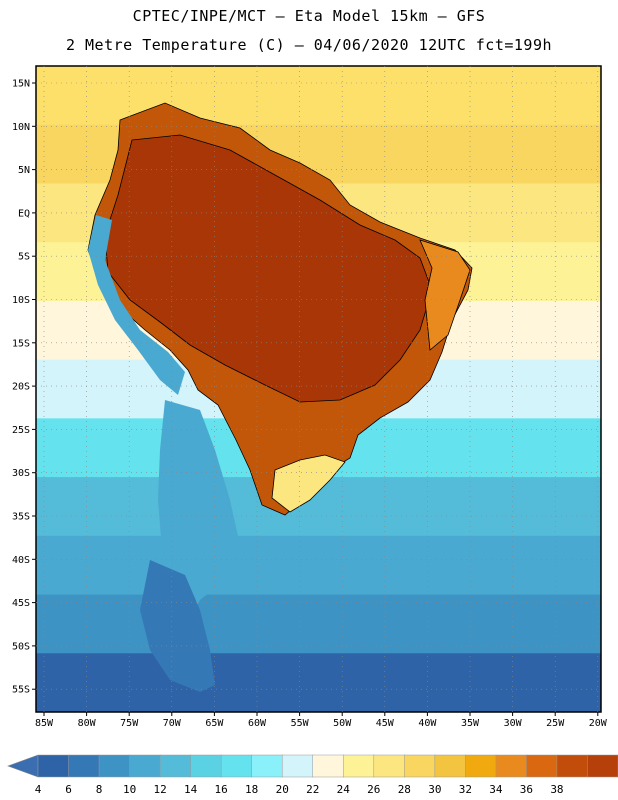 The height and width of the screenshot is (800, 618). I want to click on colorbar-label: 30, so click(435, 789).